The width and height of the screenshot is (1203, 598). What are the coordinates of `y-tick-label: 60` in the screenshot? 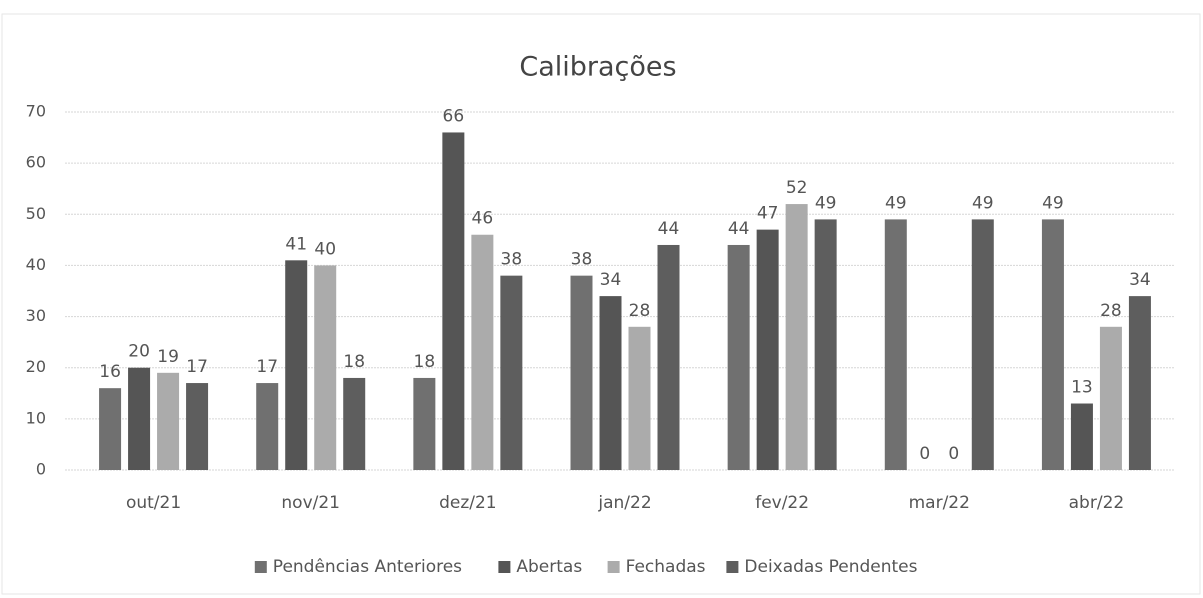 It's located at (36, 162).